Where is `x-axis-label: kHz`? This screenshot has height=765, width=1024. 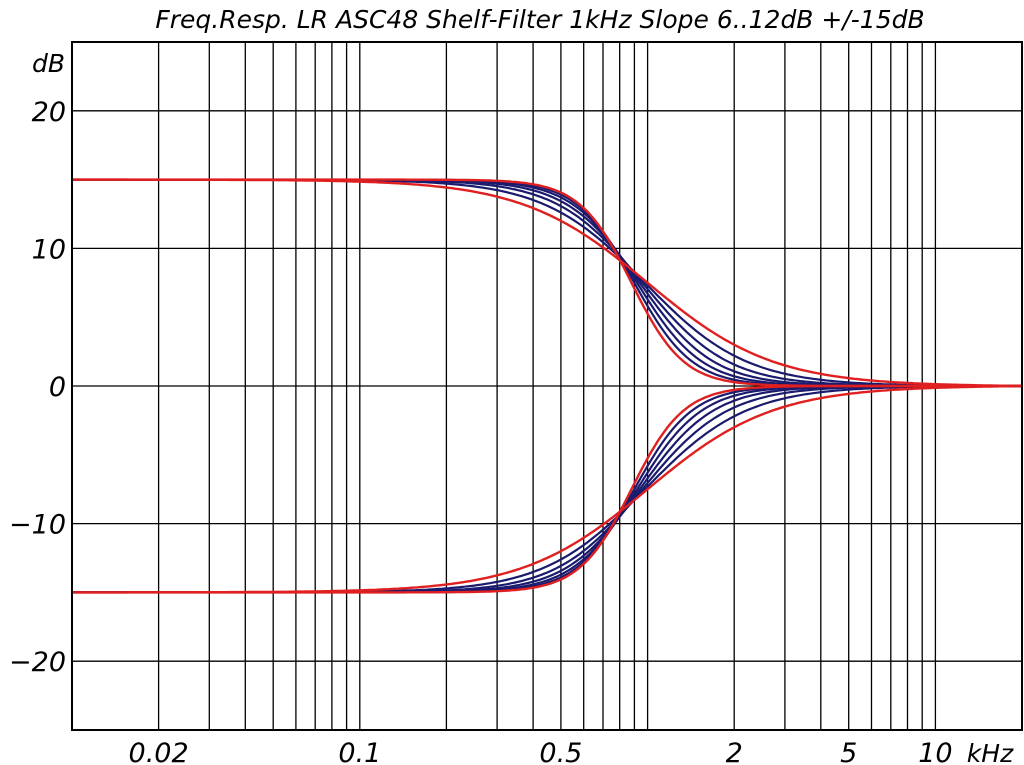 x-axis-label: kHz is located at coordinates (990, 752).